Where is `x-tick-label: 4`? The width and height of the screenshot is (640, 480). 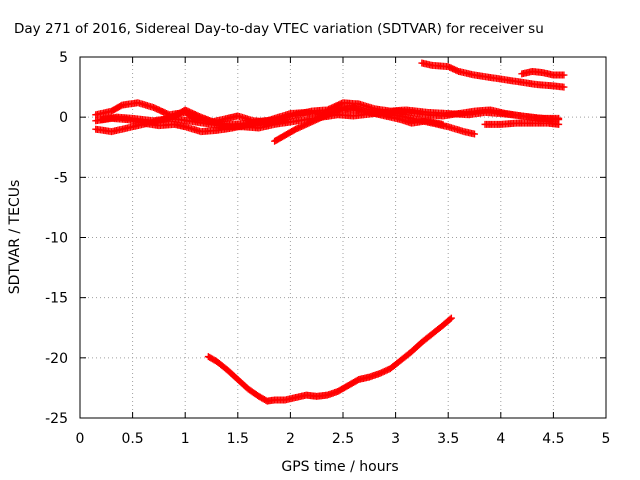
x-tick-label: 4 is located at coordinates (500, 439).